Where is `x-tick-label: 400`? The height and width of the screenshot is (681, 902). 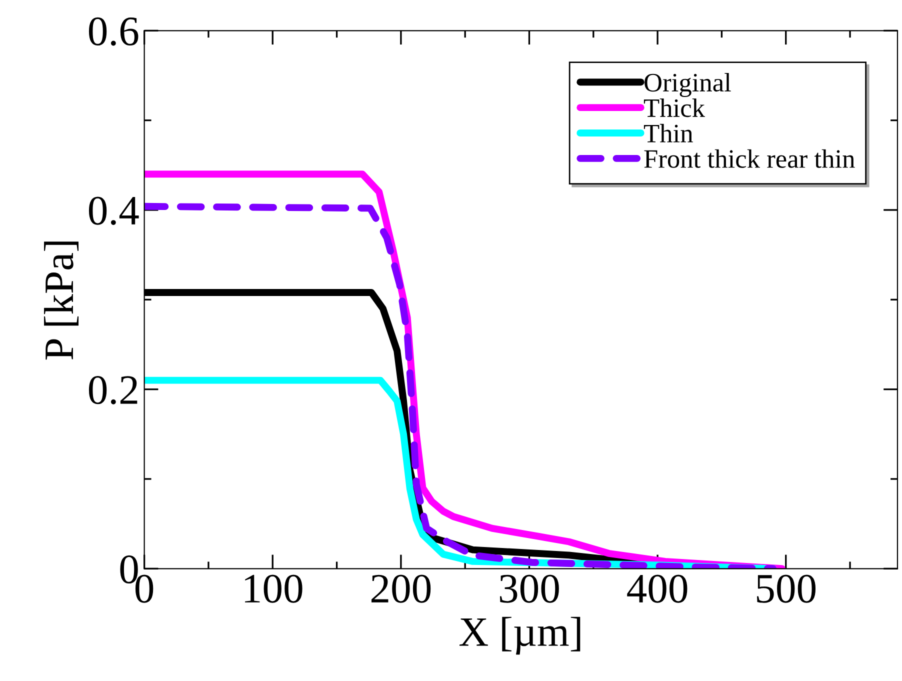 x-tick-label: 400 is located at coordinates (657, 588).